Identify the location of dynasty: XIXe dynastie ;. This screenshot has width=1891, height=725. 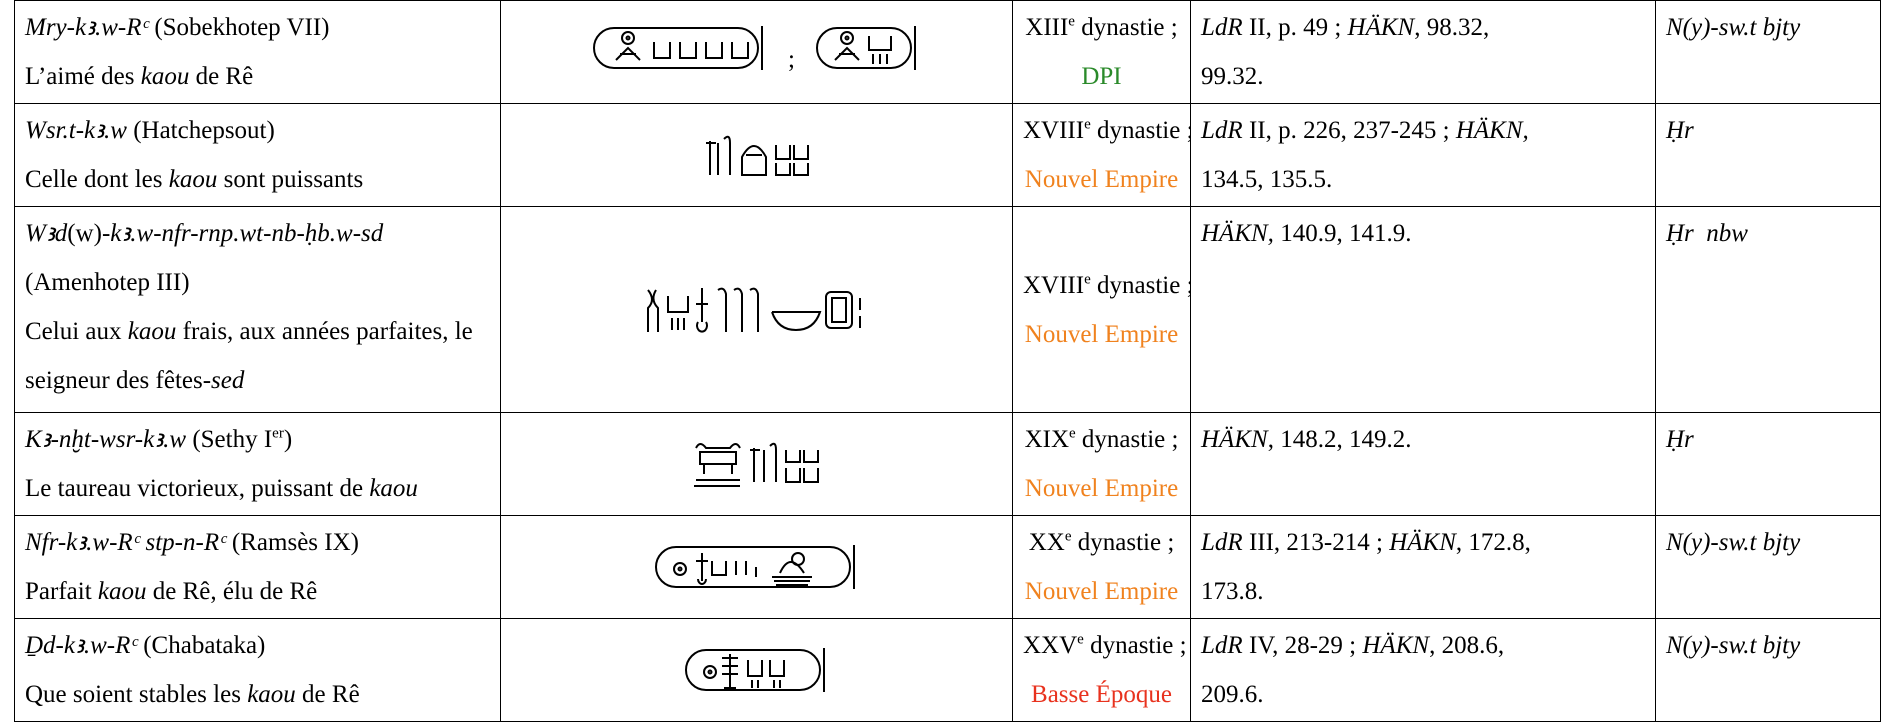
(1101, 439).